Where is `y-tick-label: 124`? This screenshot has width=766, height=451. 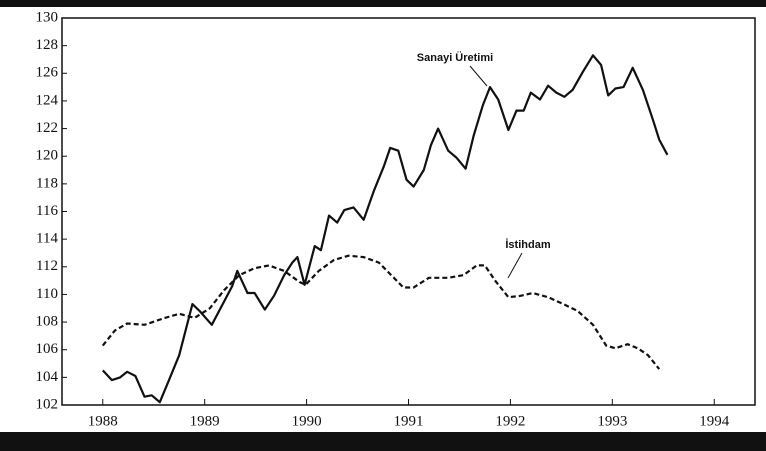
y-tick-label: 124 is located at coordinates (47, 100).